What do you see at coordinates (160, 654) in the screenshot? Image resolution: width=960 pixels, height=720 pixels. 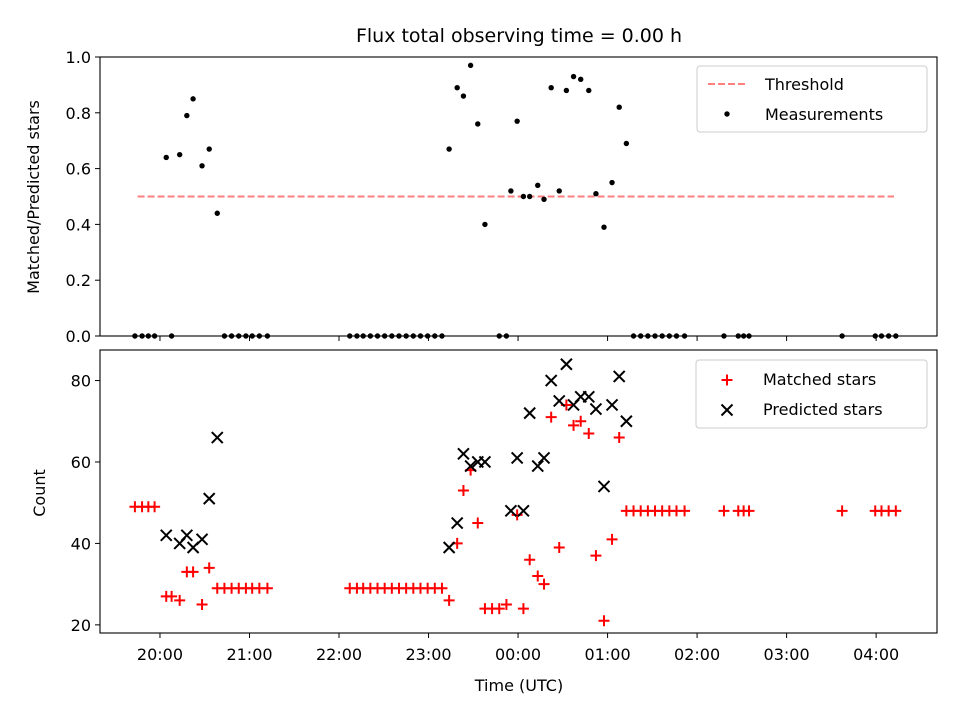 I see `x-tick-label: 20:00` at bounding box center [160, 654].